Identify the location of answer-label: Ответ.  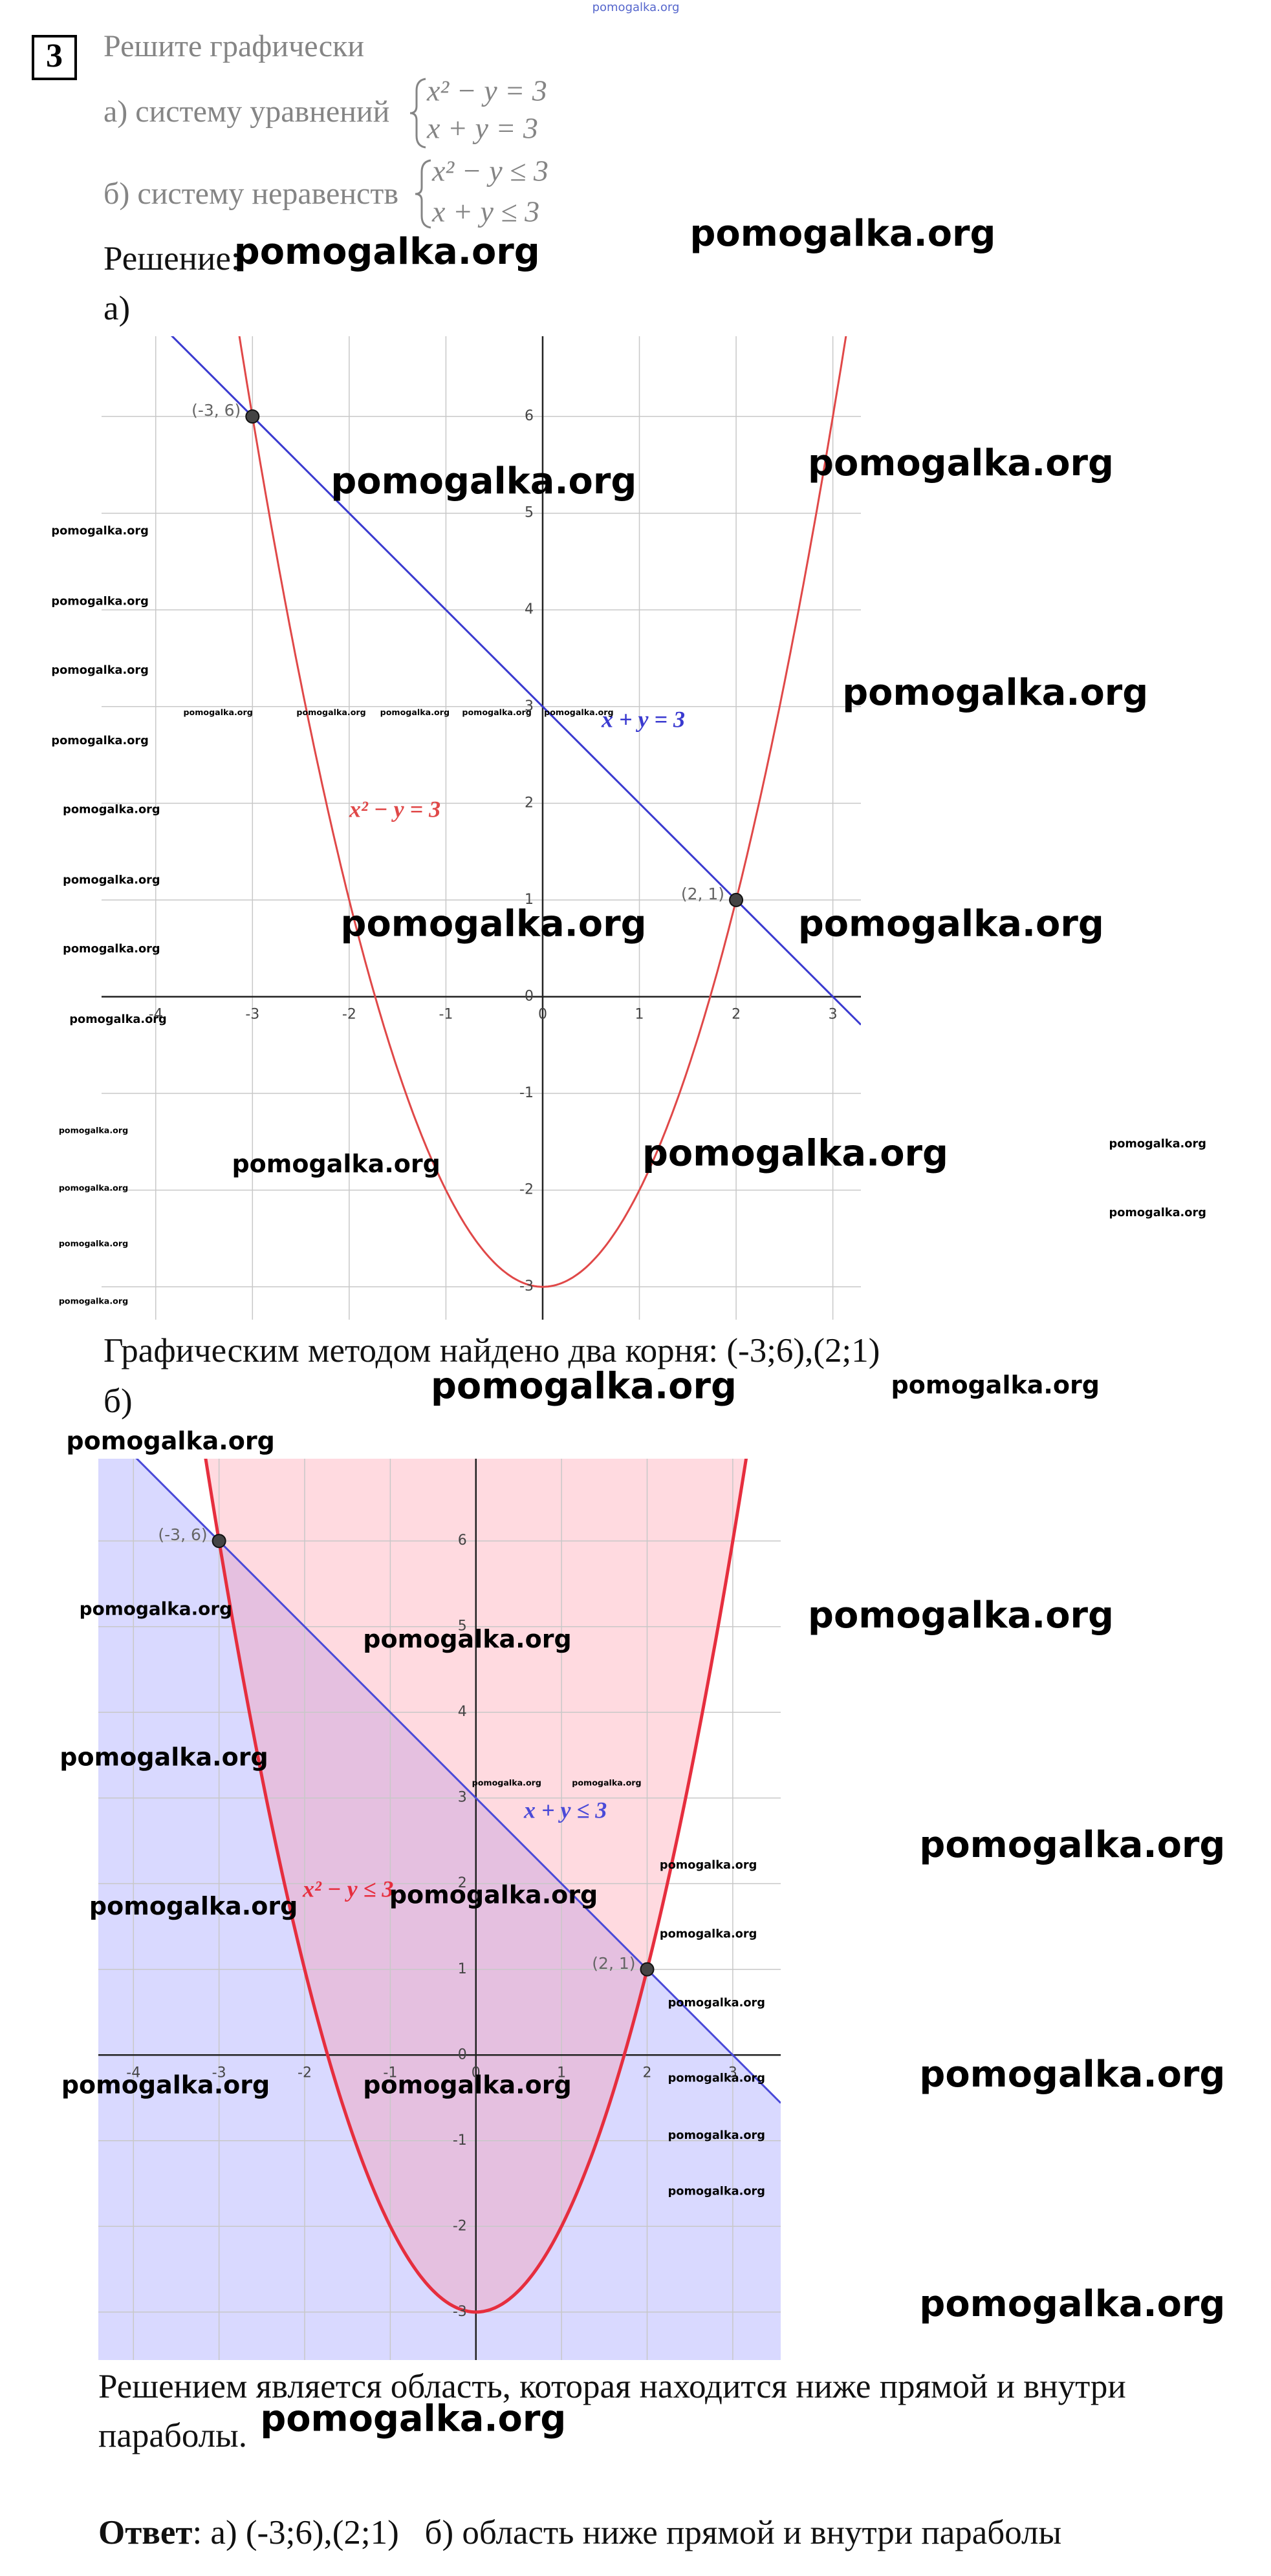
(145, 2532).